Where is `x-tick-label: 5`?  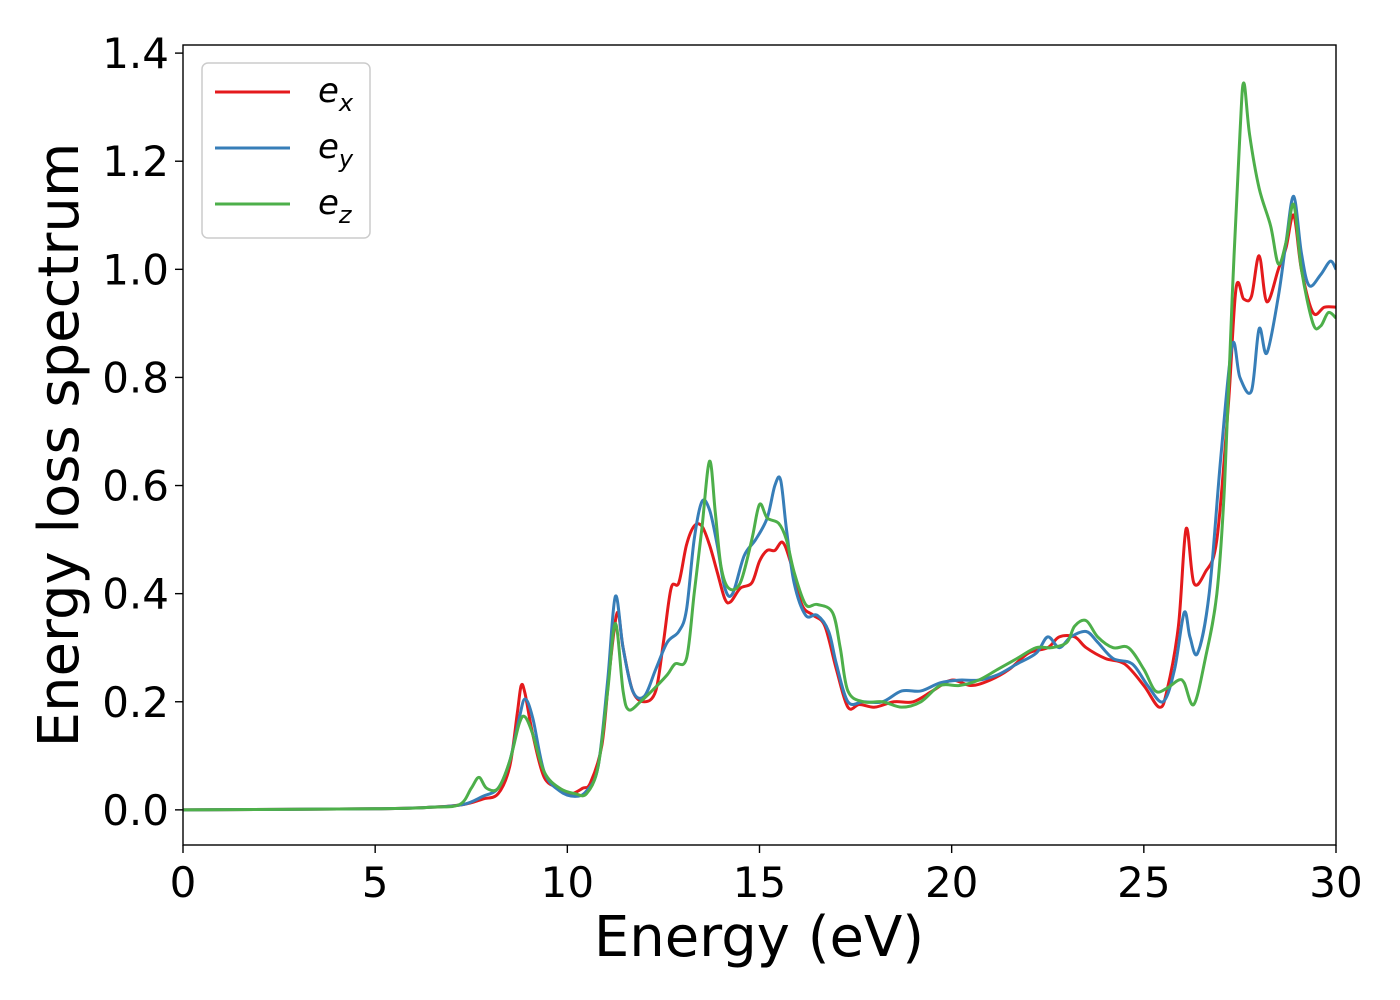
x-tick-label: 5 is located at coordinates (375, 882).